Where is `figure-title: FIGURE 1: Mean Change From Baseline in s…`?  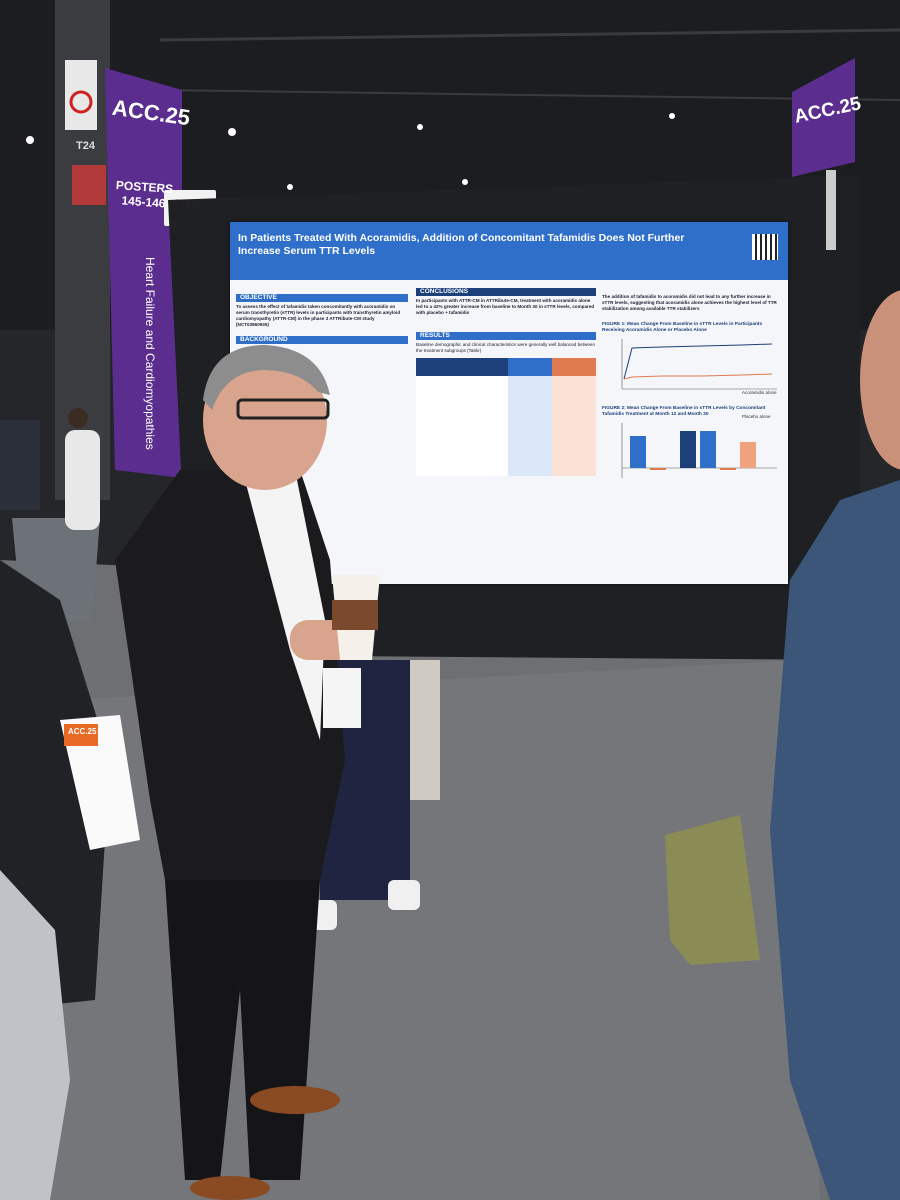
figure-title: FIGURE 1: Mean Change From Baseline in s… is located at coordinates (682, 327).